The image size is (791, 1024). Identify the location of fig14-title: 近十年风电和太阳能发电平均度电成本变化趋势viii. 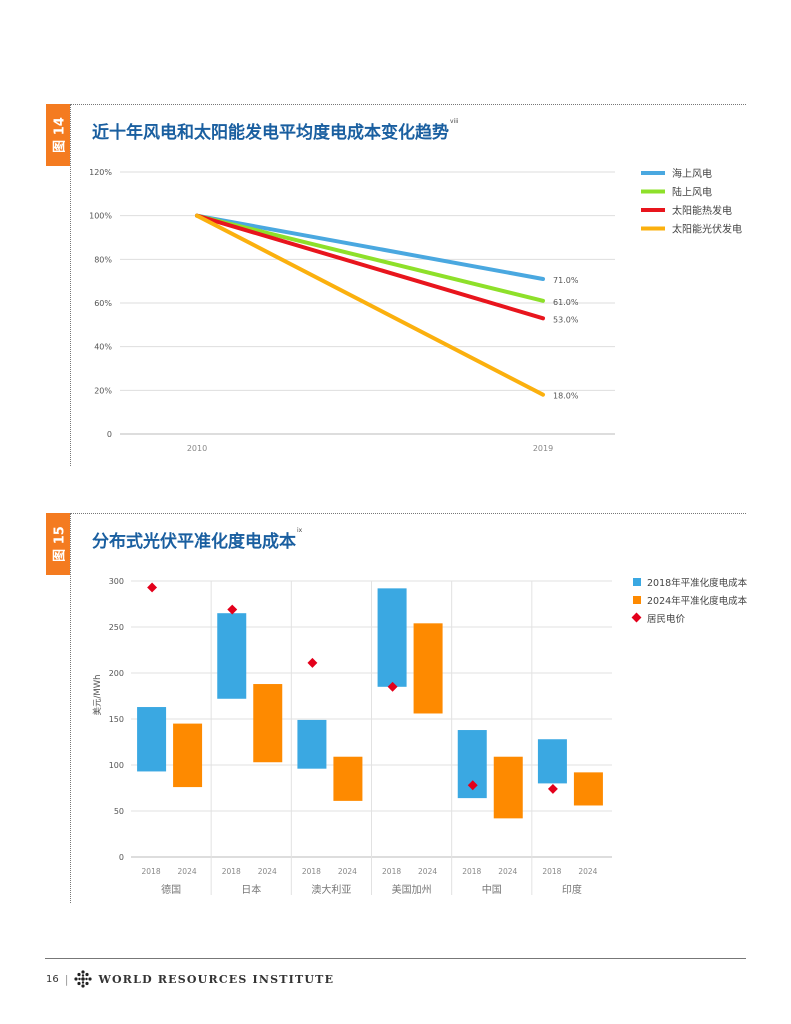
(275, 130).